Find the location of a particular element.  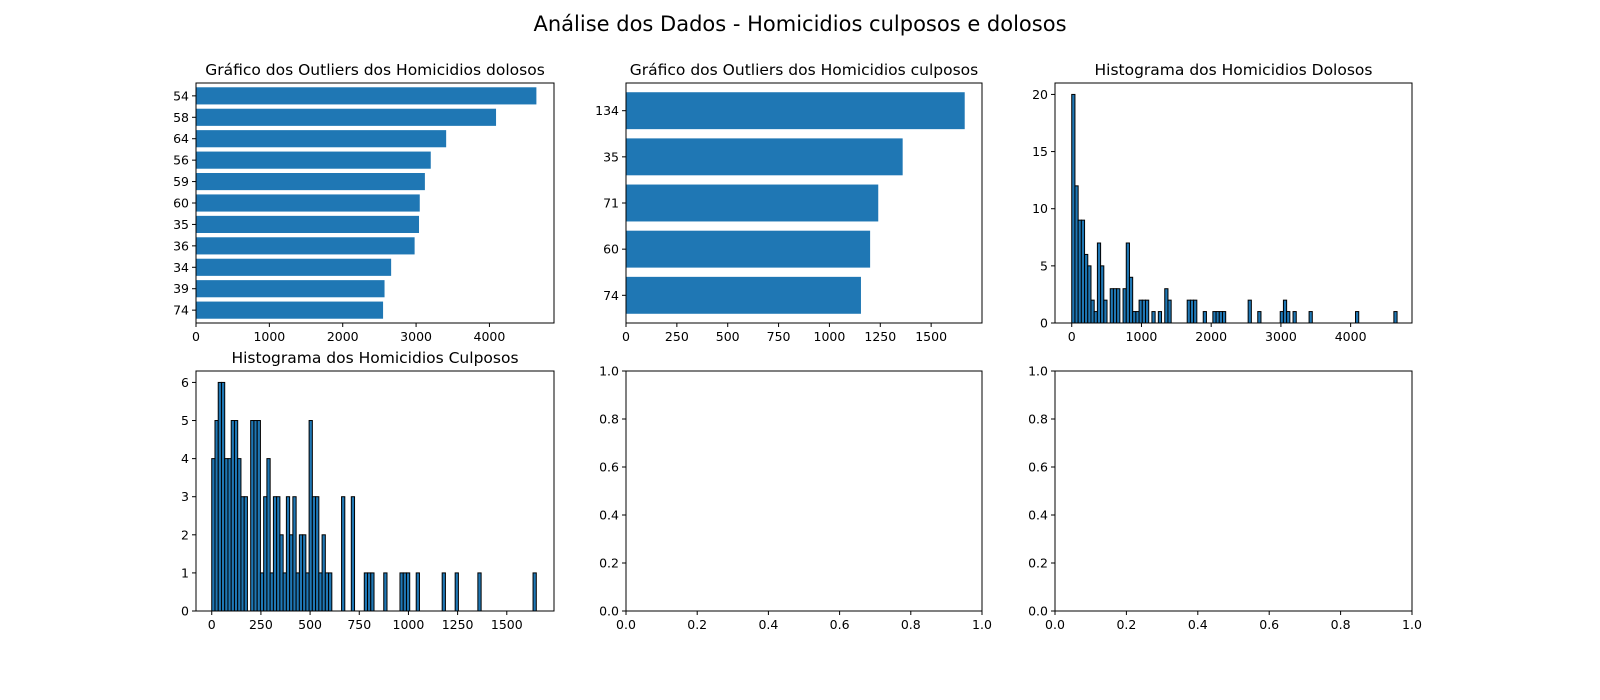

y-tick-label: 58 is located at coordinates (181, 117).